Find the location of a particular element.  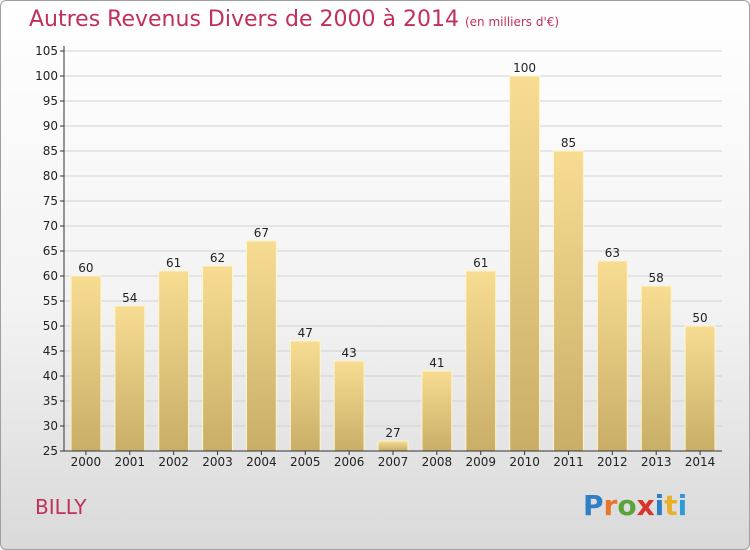

data-label: 58 is located at coordinates (656, 278).